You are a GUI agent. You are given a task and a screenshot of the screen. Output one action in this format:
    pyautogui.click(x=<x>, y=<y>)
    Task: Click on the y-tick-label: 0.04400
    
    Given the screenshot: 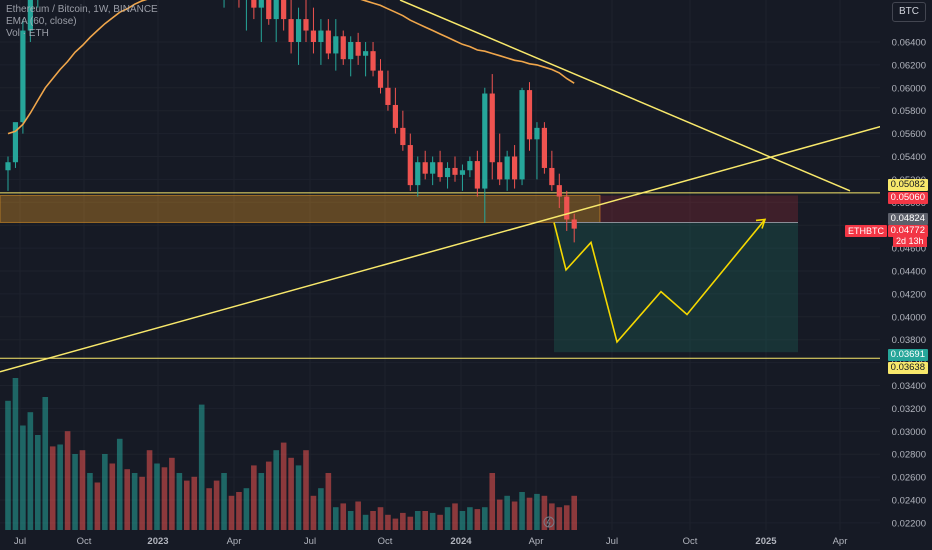 What is the action you would take?
    pyautogui.click(x=909, y=272)
    